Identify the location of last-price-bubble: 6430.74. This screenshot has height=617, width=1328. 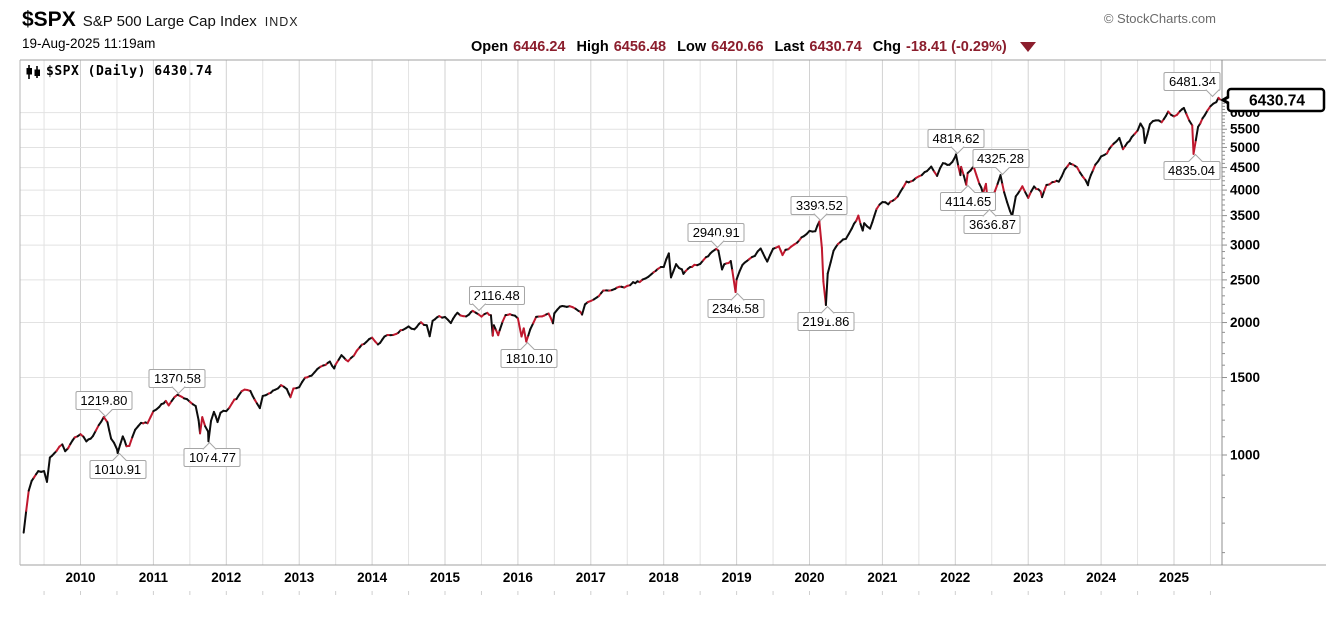
(1273, 100).